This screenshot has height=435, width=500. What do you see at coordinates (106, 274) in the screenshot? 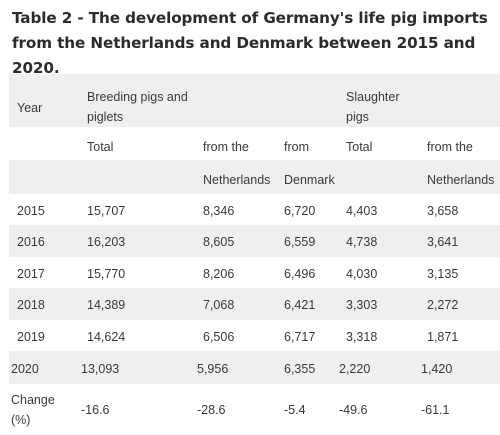
I see `row-bp-total: 15,770` at bounding box center [106, 274].